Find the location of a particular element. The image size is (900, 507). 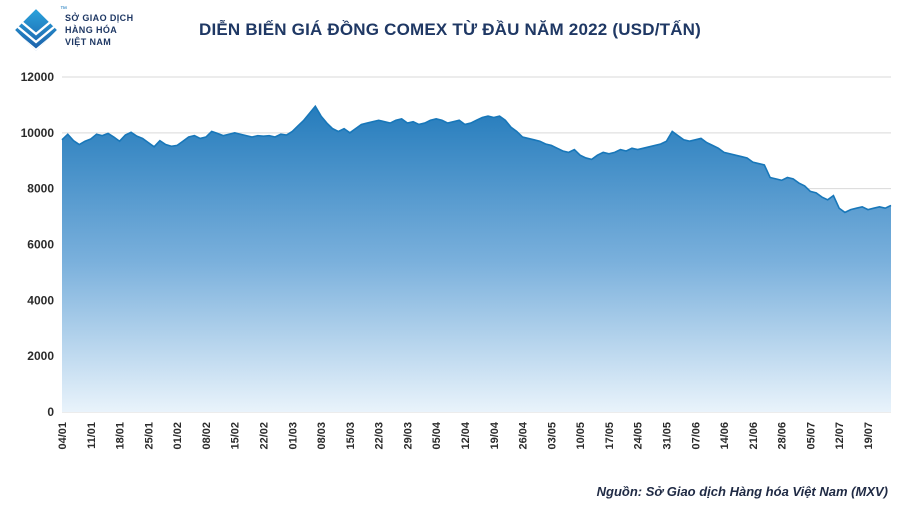

x-axis-tick-label: 08/02 is located at coordinates (207, 436).